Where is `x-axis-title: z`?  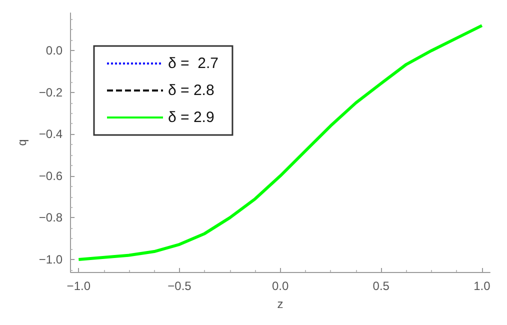 x-axis-title: z is located at coordinates (280, 304).